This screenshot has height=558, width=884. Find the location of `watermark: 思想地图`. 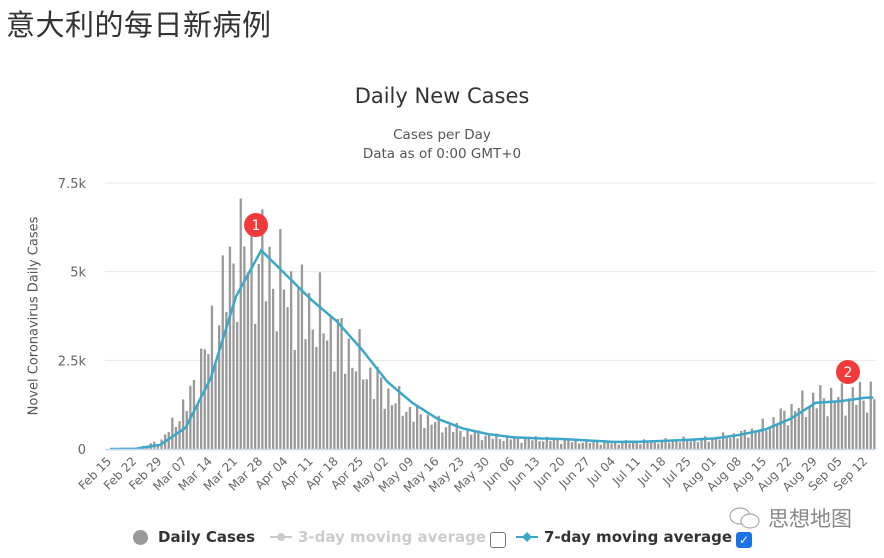

watermark: 思想地图 is located at coordinates (790, 518).